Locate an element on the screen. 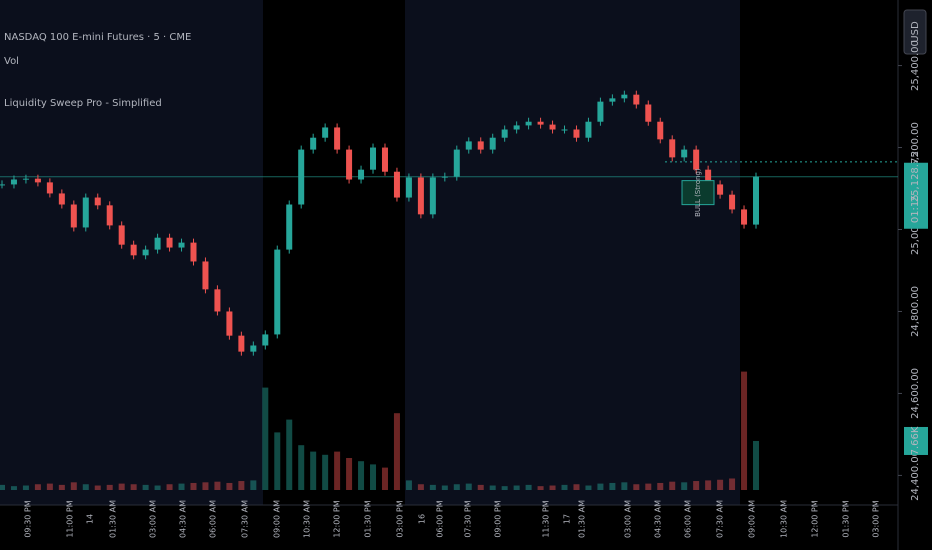  volume-tag-label: 7.66K is located at coordinates (915, 440).